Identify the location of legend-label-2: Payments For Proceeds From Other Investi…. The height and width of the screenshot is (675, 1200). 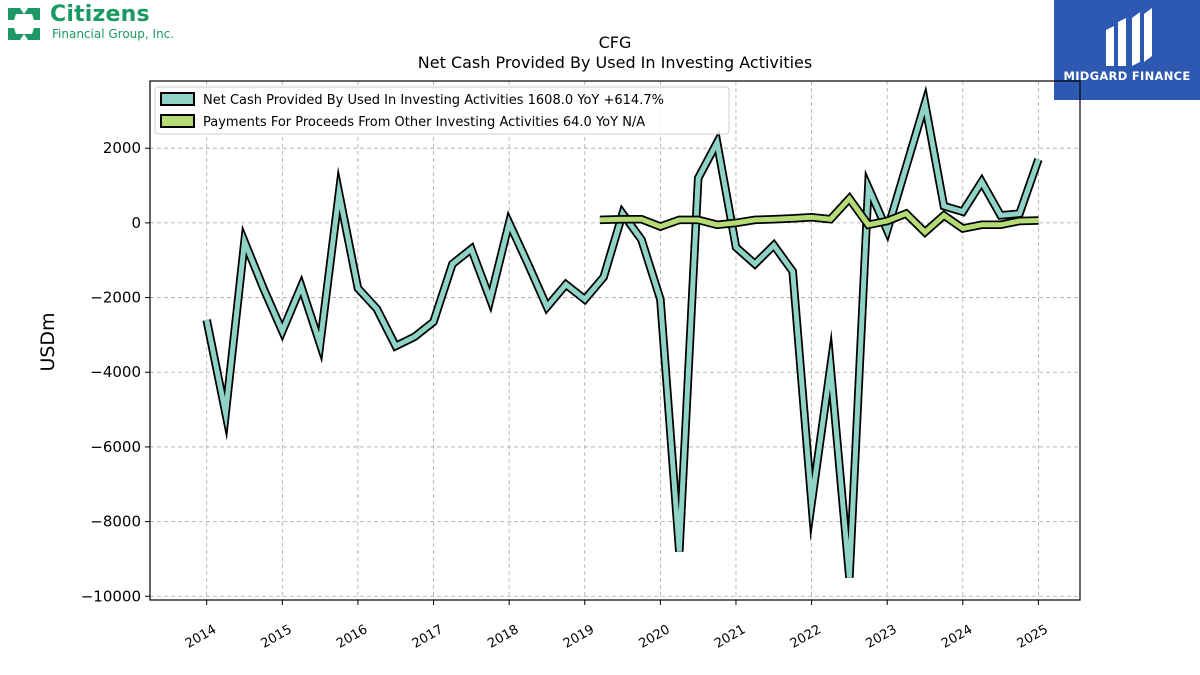
(424, 122).